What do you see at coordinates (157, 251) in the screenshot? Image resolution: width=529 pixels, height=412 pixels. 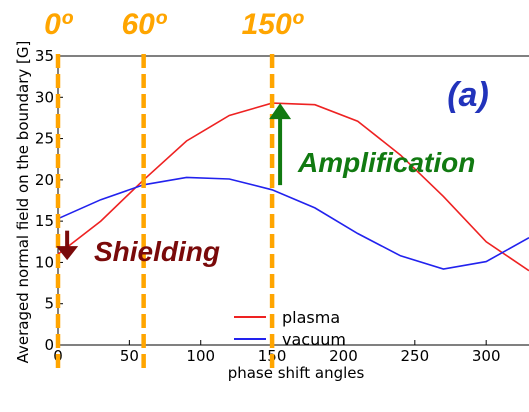 I see `shielding-label: Shielding` at bounding box center [157, 251].